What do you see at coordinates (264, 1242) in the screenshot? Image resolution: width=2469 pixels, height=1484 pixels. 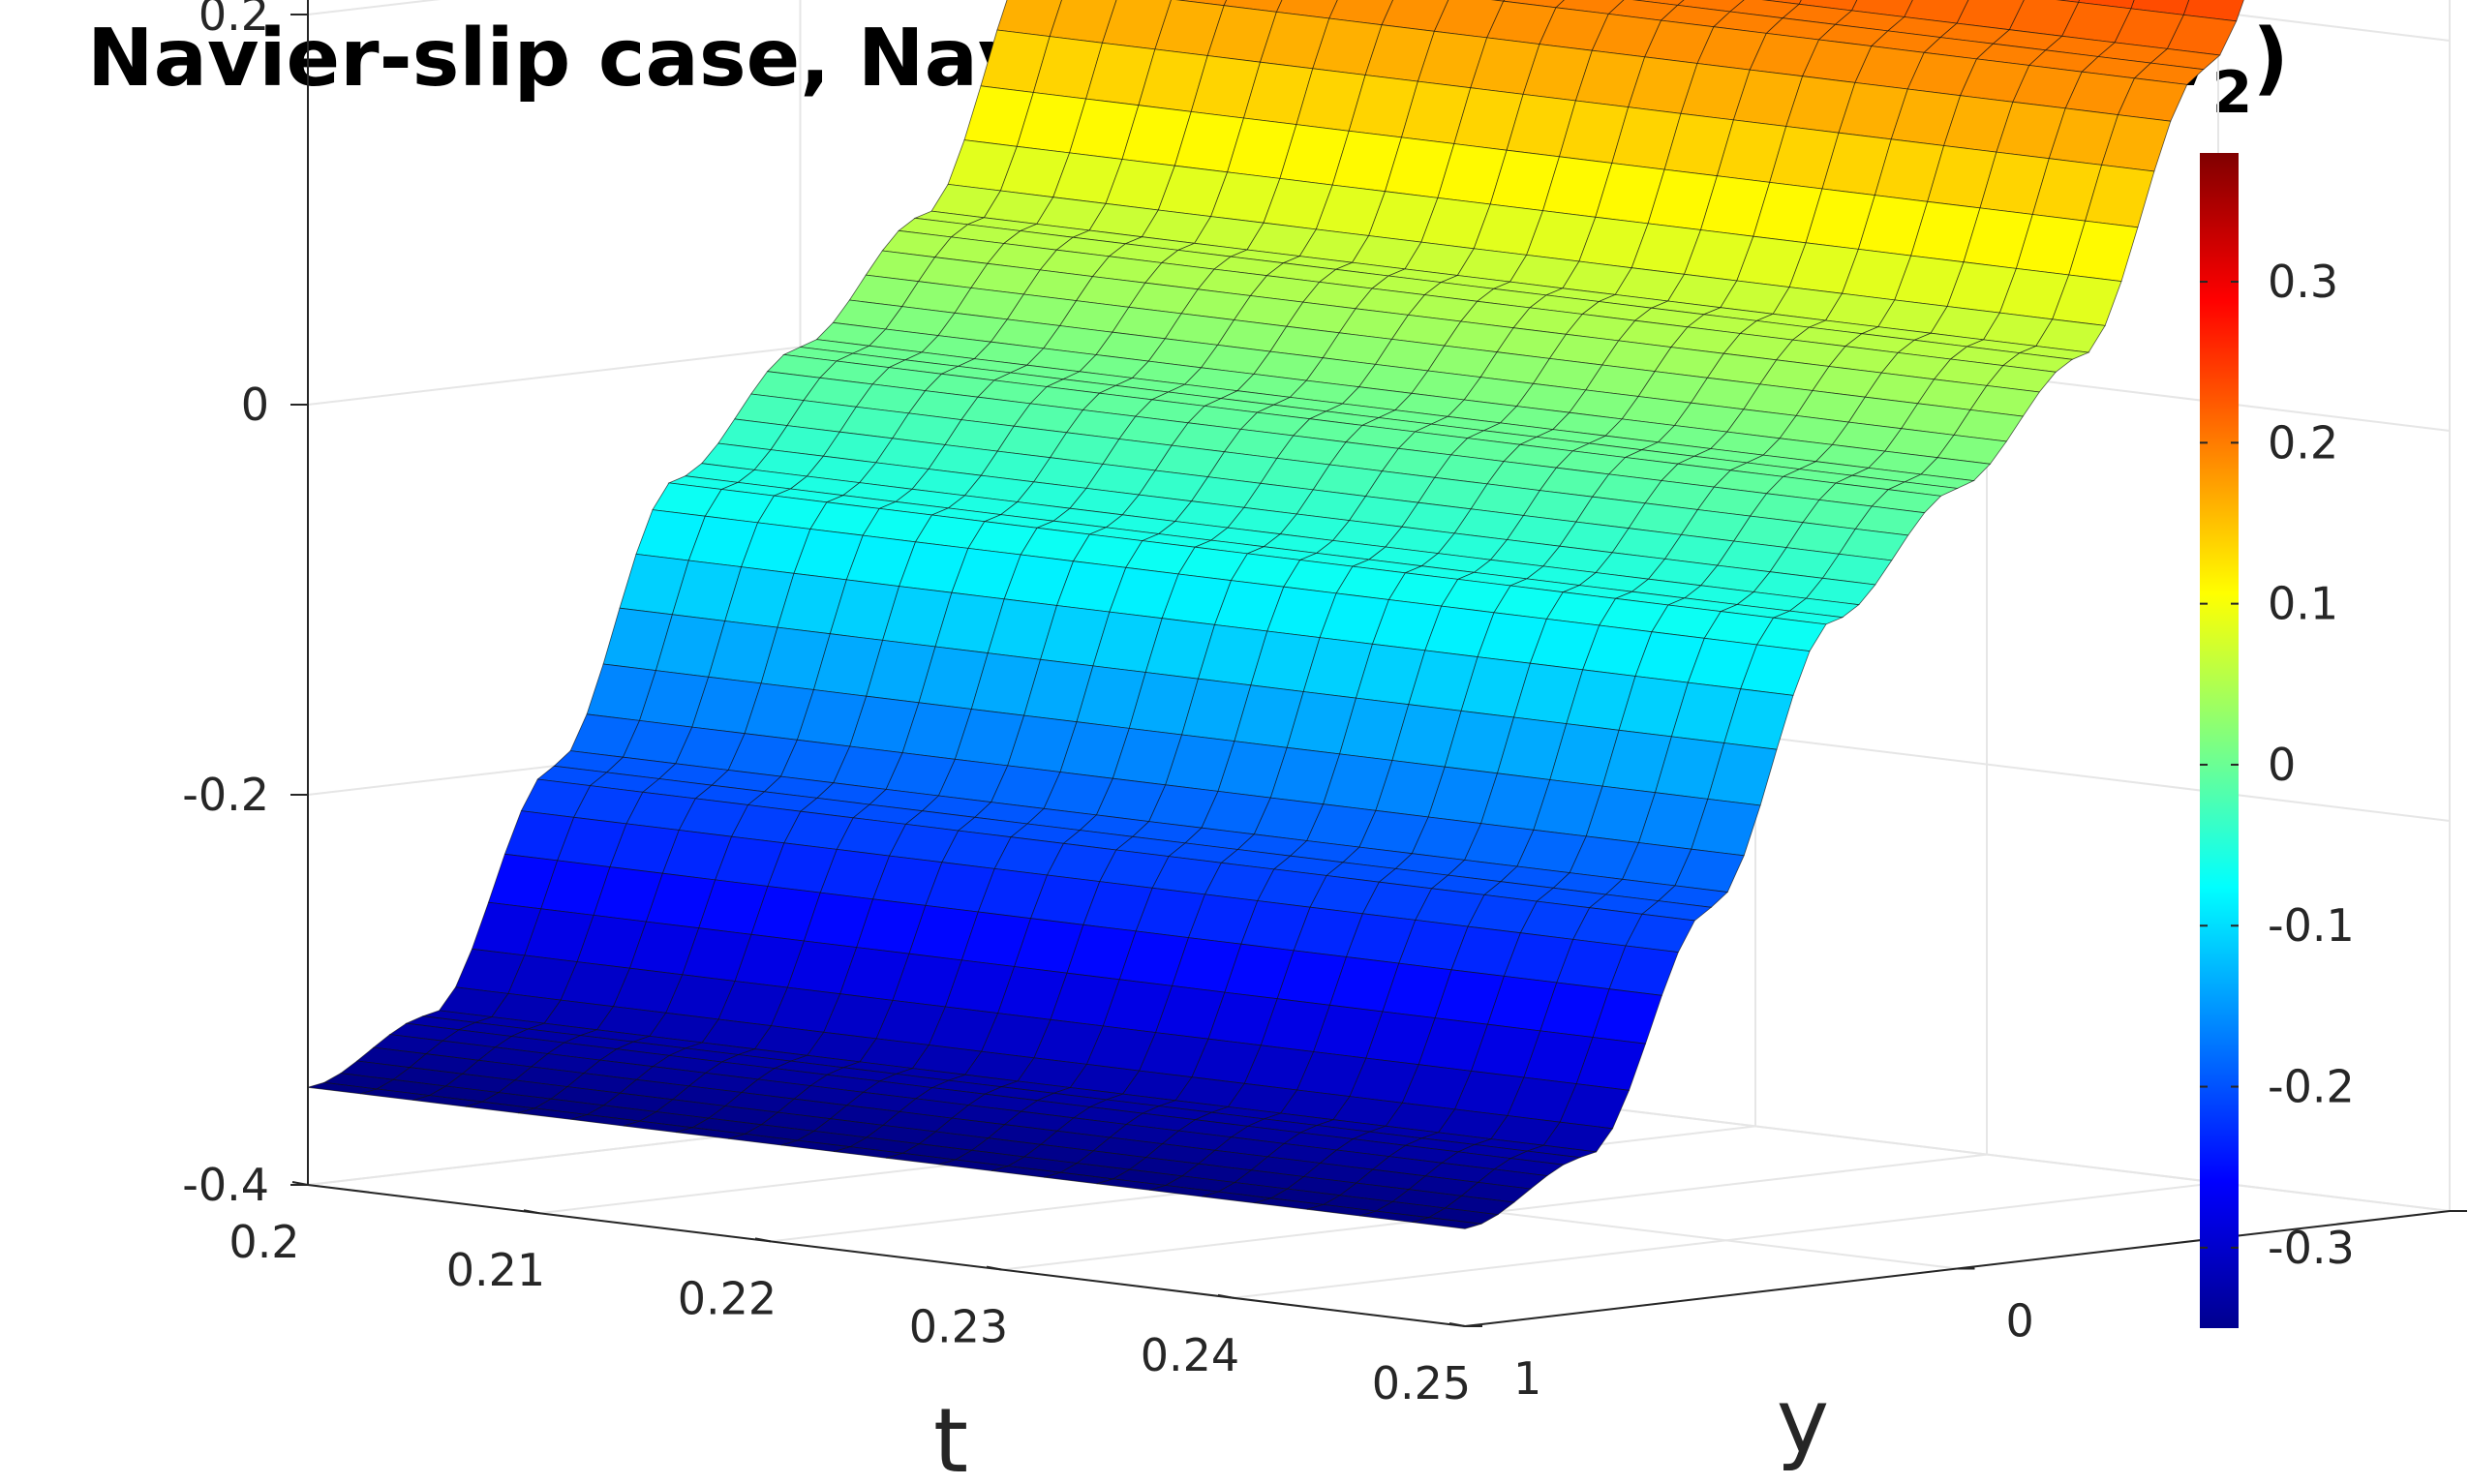 I see `x-tick-label: 0.2` at bounding box center [264, 1242].